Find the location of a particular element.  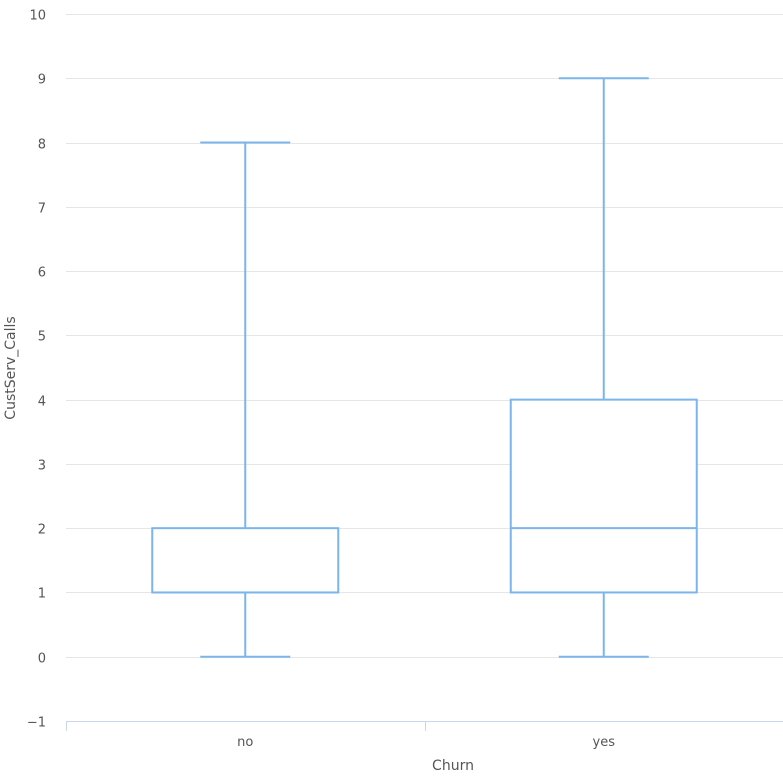

y-axis-title: CustServ_Calls is located at coordinates (11, 367).